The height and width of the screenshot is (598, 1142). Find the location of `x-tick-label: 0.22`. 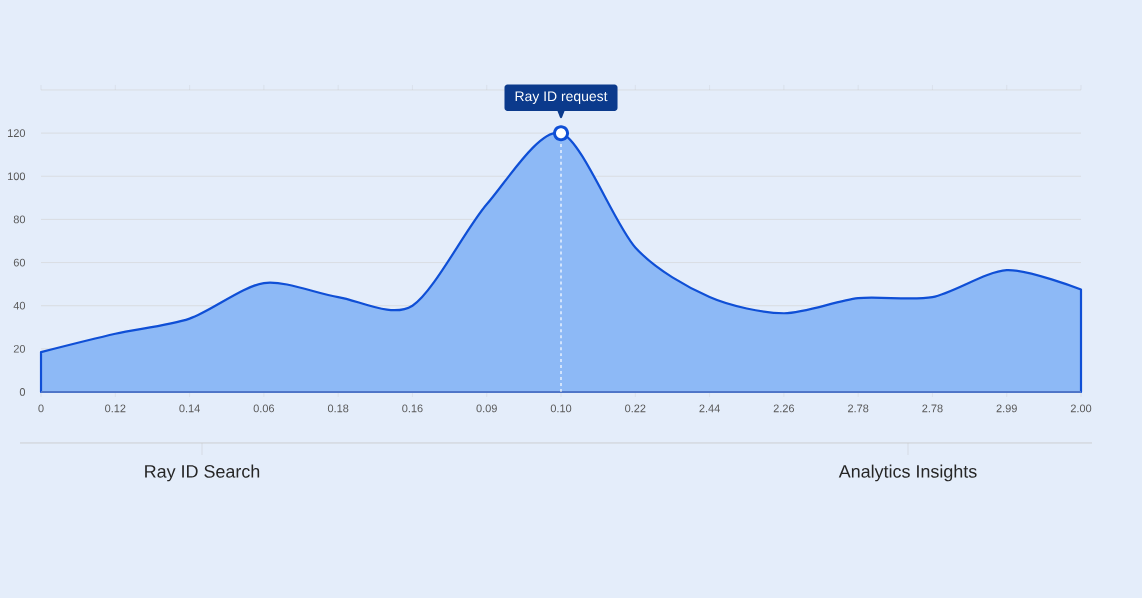

x-tick-label: 0.22 is located at coordinates (635, 408).